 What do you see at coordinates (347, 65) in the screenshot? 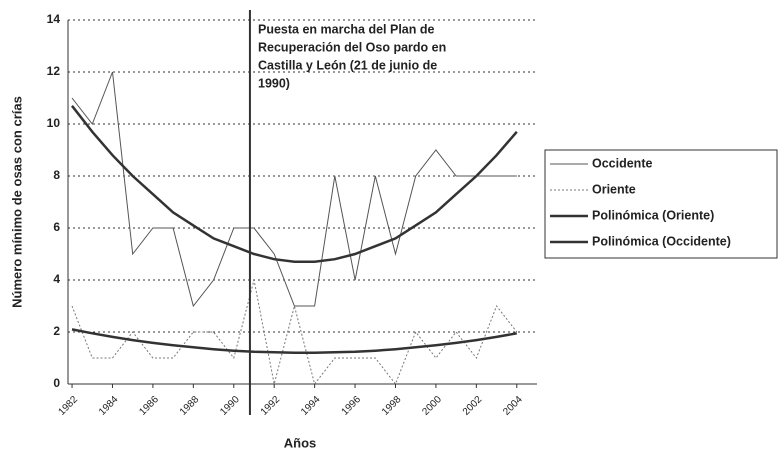
I see `annotation: Castilla y León (21 de junio de` at bounding box center [347, 65].